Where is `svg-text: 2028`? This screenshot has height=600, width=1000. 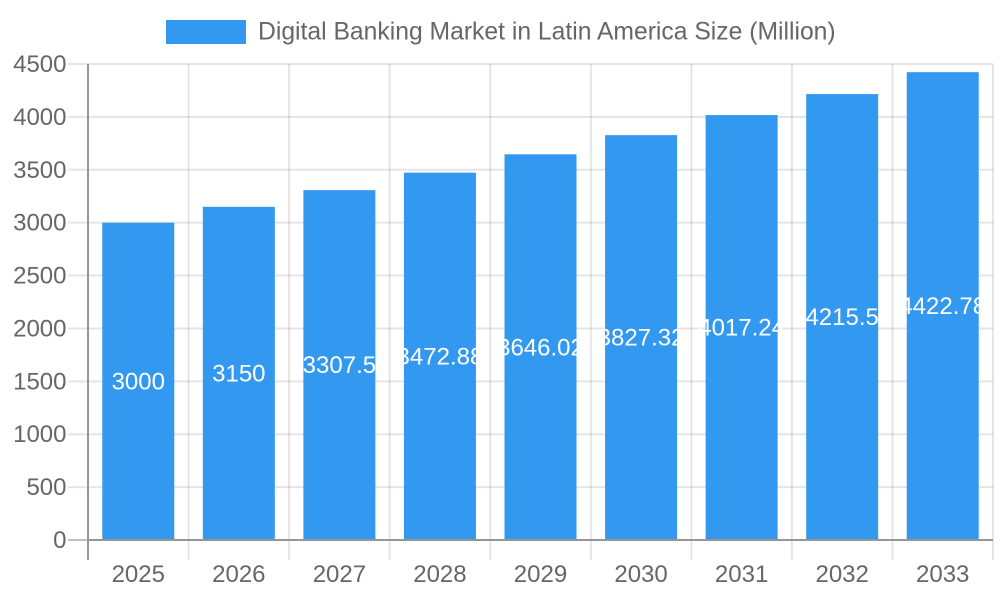 svg-text: 2028 is located at coordinates (439, 574).